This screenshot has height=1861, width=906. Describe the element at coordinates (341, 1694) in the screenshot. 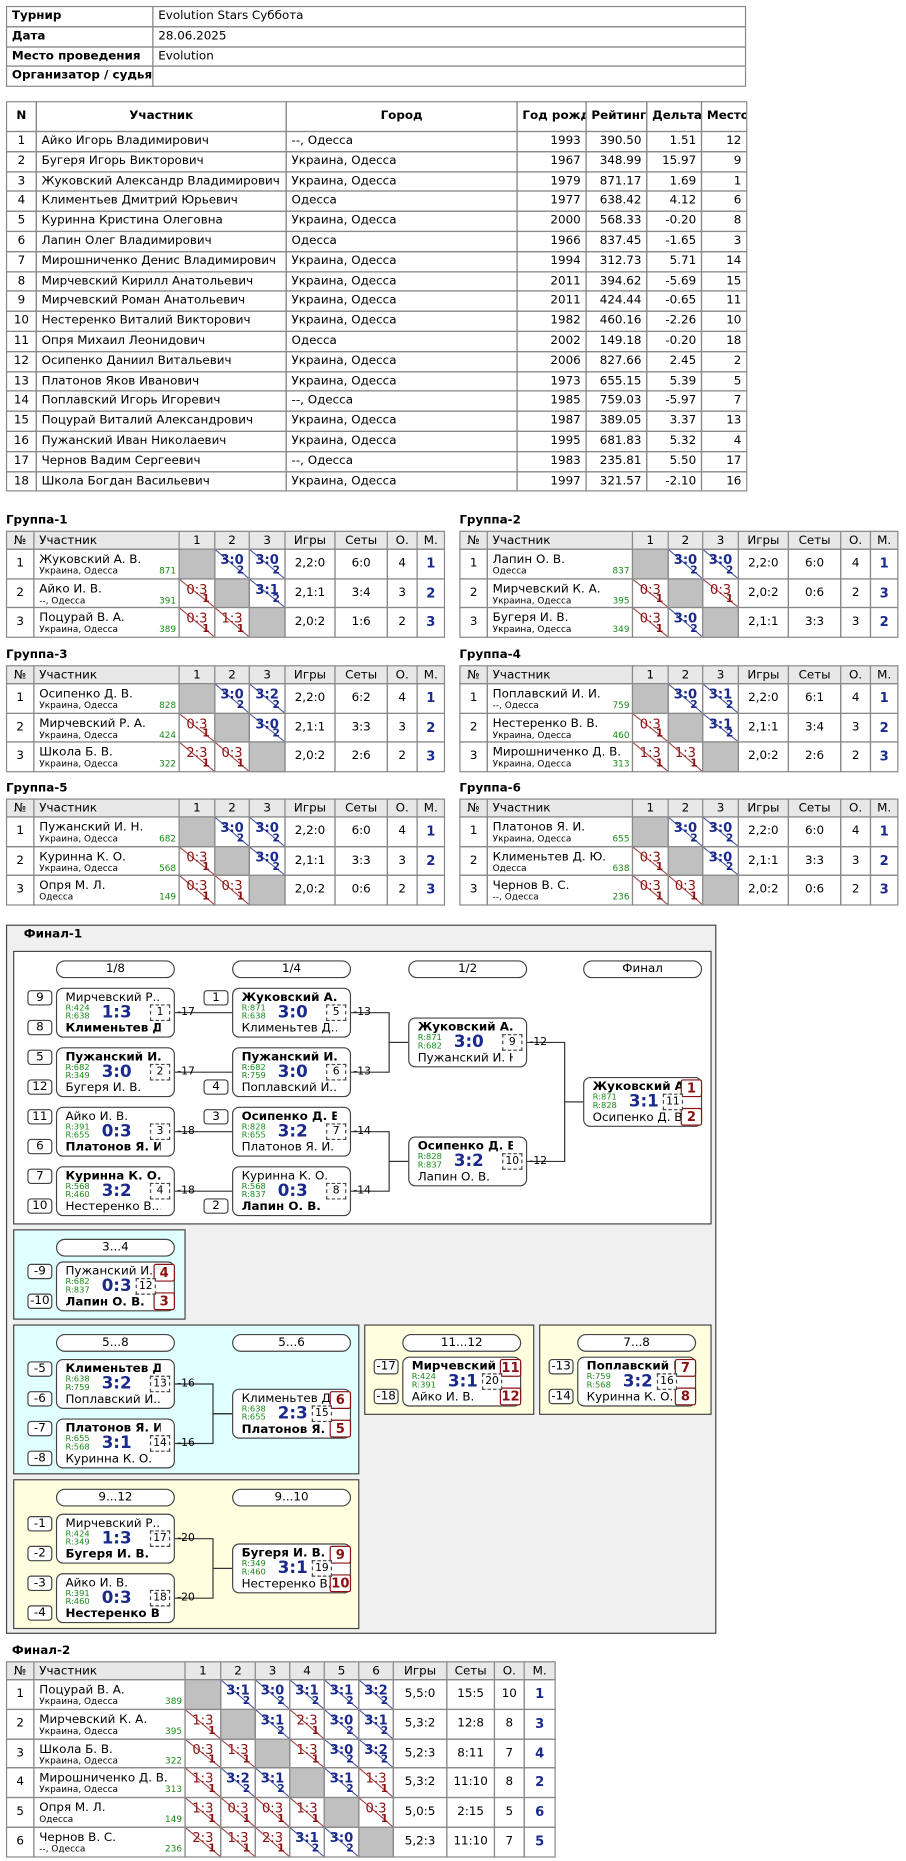

I see `score-cell: 3:1 2` at that location.